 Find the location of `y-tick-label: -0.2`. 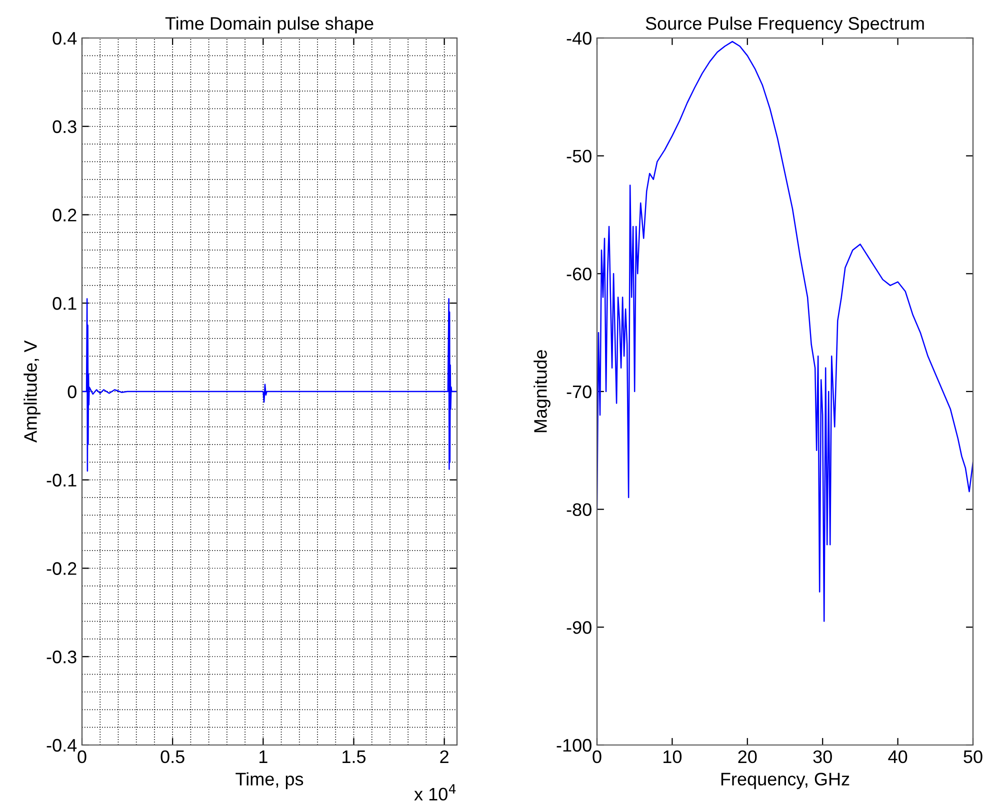

y-tick-label: -0.2 is located at coordinates (61, 568).